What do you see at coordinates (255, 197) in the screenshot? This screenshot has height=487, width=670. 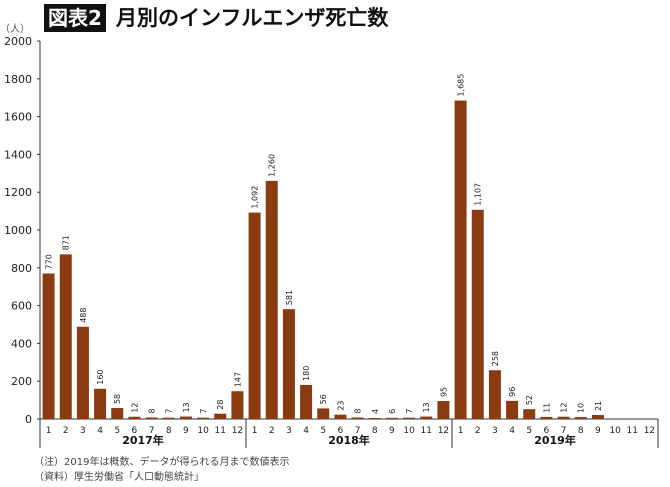 I see `data-label: 1,092` at bounding box center [255, 197].